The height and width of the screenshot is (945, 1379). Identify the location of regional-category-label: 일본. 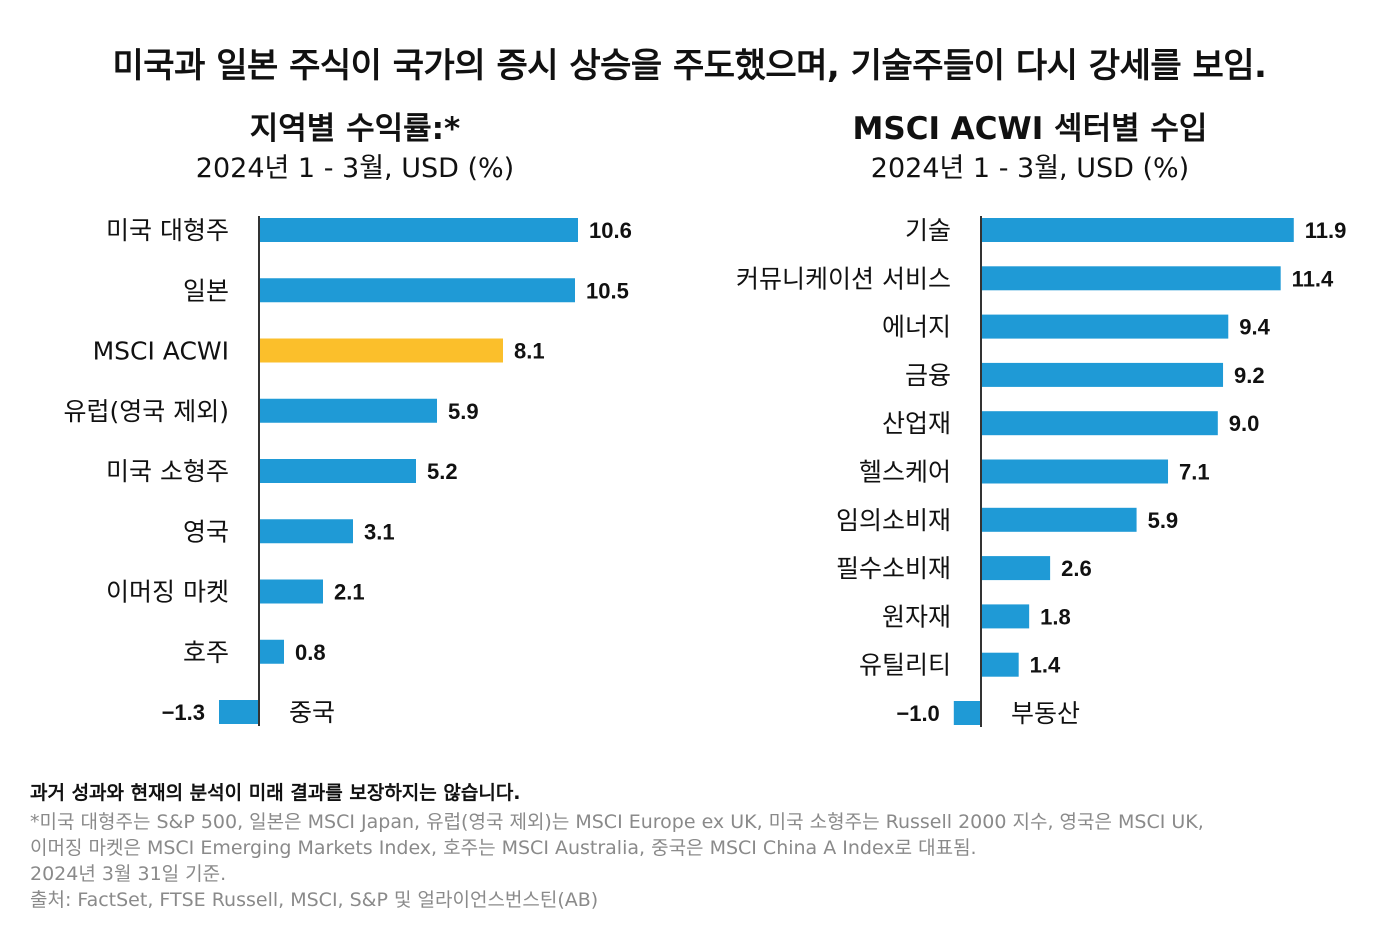
(206, 290).